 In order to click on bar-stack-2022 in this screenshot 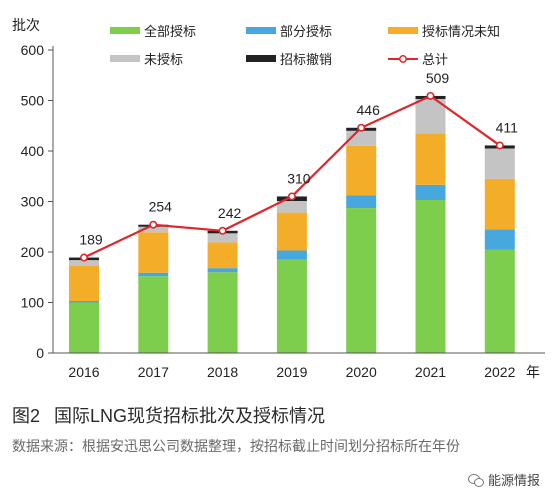, I will do `click(499, 249)`.